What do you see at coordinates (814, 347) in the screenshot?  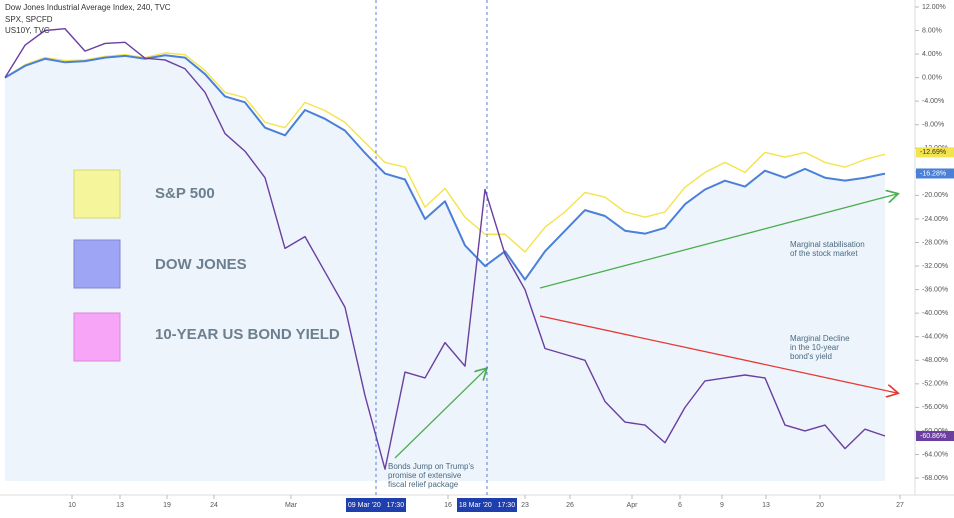 I see `annotation: in the 10-year` at bounding box center [814, 347].